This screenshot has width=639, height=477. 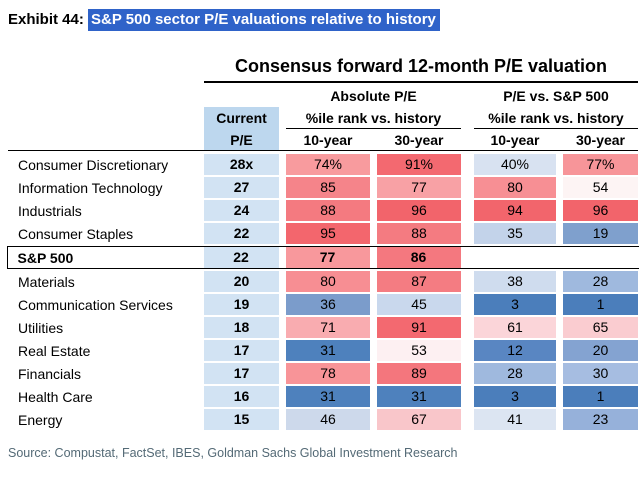 What do you see at coordinates (515, 281) in the screenshot?
I see `rel-10yr-cell: 38` at bounding box center [515, 281].